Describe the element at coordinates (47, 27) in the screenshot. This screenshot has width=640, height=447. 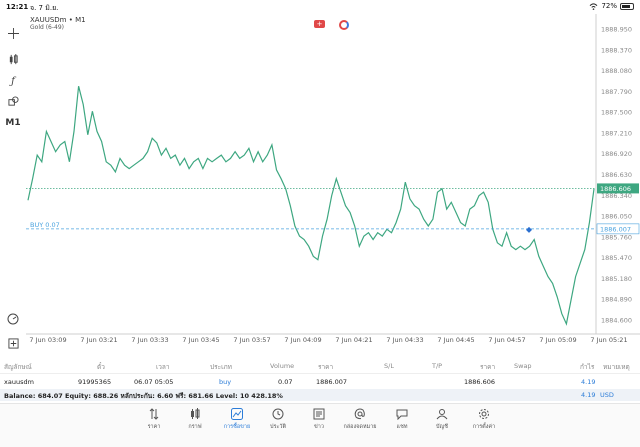
I see `chart-symbol-description: Gold (6-49)` at that location.